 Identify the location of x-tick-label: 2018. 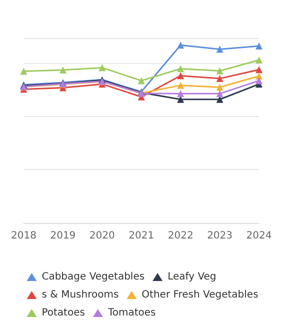
(23, 236).